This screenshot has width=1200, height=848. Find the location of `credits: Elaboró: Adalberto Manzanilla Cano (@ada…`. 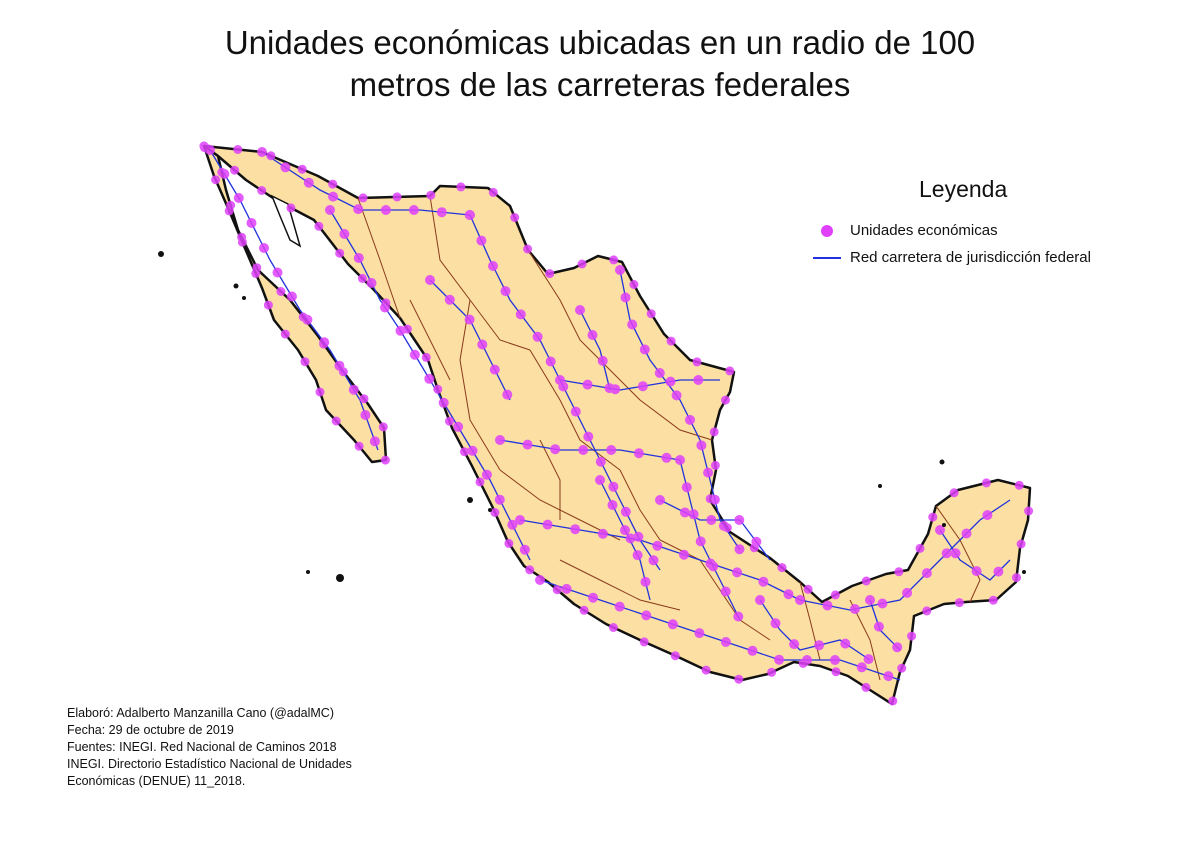

credits: Elaboró: Adalberto Manzanilla Cano (@ada… is located at coordinates (237, 747).